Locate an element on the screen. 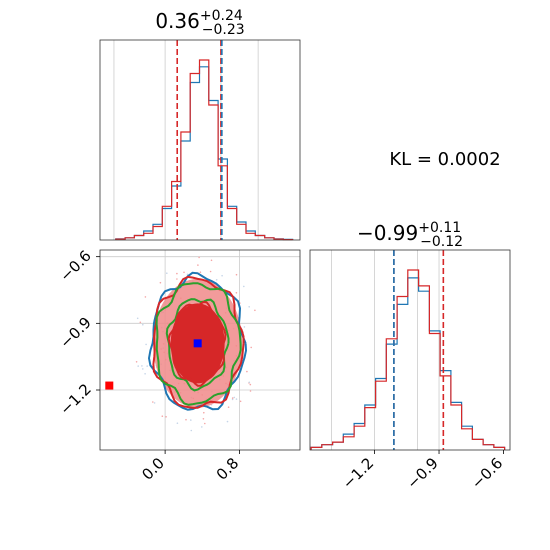 This screenshot has width=550, height=550. top-left-title: 0.36+0.24 −0.23 is located at coordinates (199, 23).